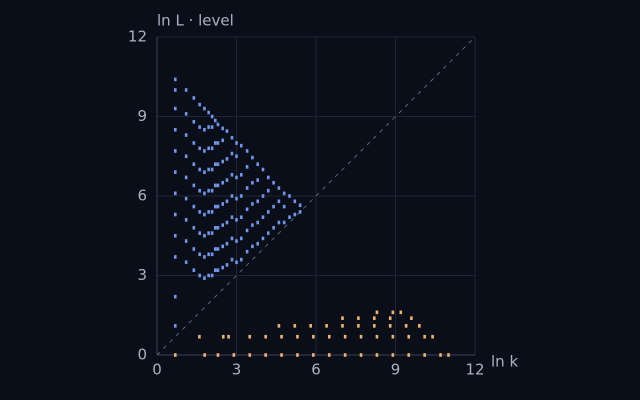 This screenshot has height=400, width=640. Describe the element at coordinates (237, 370) in the screenshot. I see `x-tick-label: 3` at that location.